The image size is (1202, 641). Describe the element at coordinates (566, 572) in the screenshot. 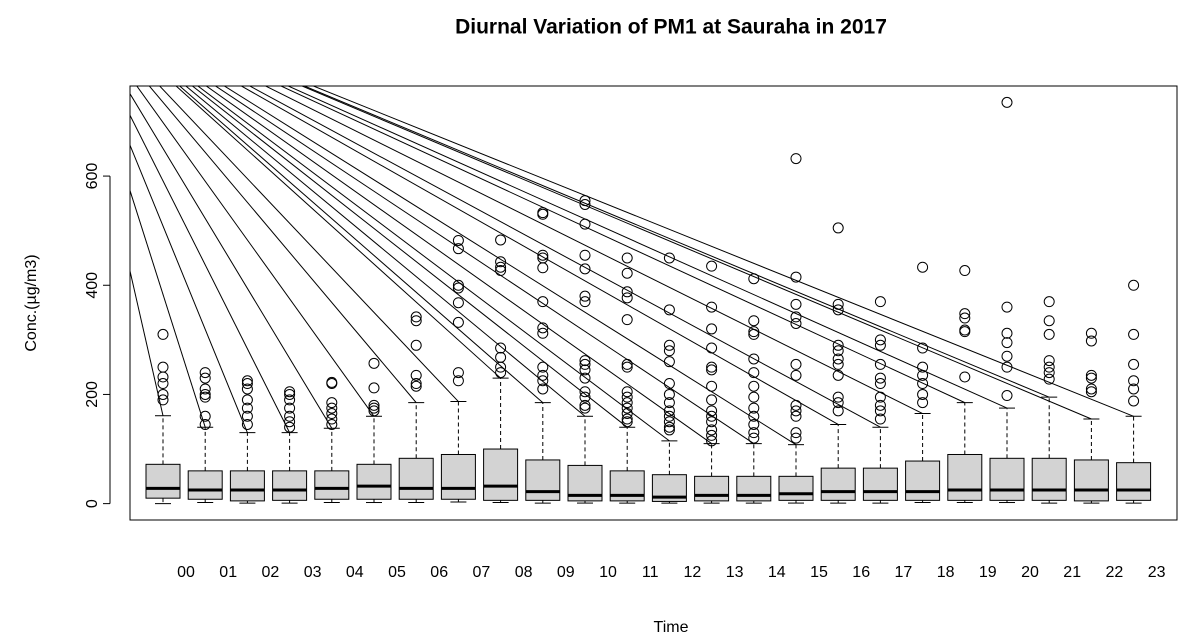

I see `x-tick-label: 09` at that location.